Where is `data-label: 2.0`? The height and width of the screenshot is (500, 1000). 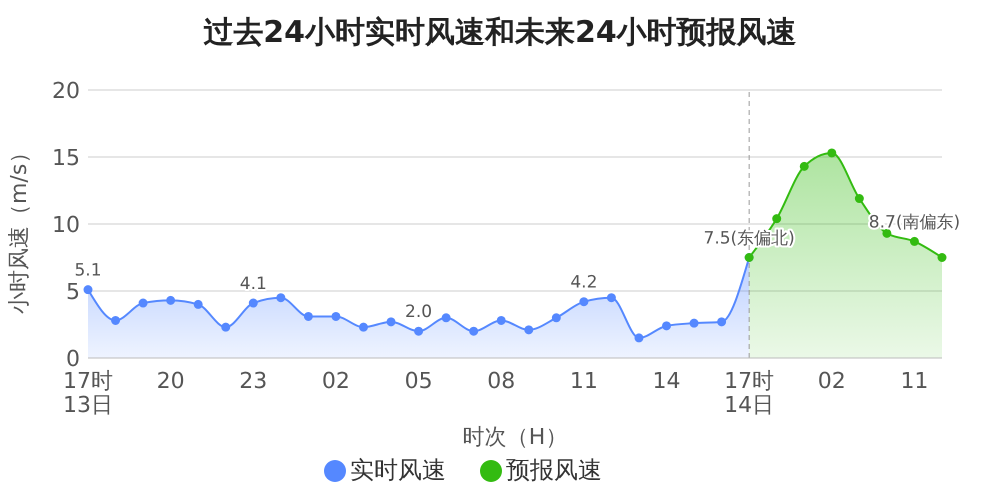 data-label: 2.0 is located at coordinates (418, 312).